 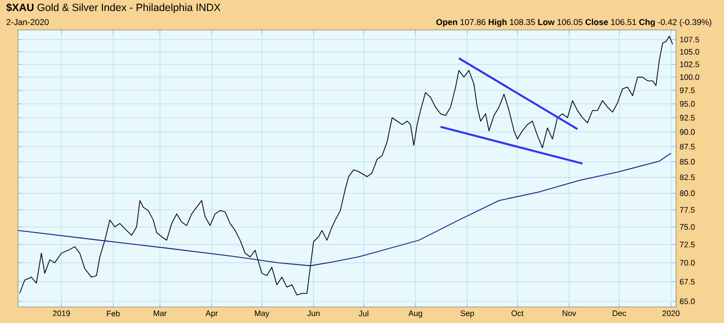 What do you see at coordinates (27, 22) in the screenshot?
I see `chart-subtitle: 2-Jan-2020` at bounding box center [27, 22].